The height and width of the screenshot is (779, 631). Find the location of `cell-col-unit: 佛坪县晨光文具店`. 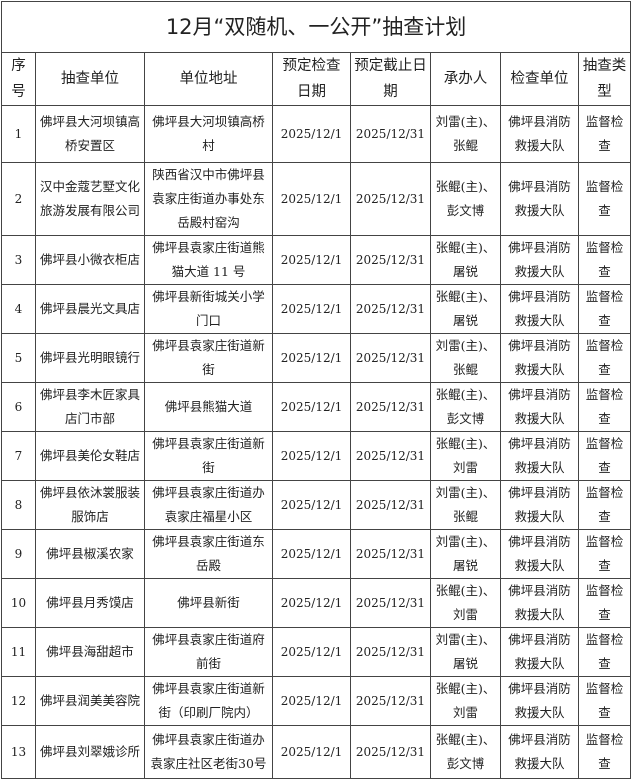

cell-col-unit: 佛坪县晨光文具店 is located at coordinates (90, 309).